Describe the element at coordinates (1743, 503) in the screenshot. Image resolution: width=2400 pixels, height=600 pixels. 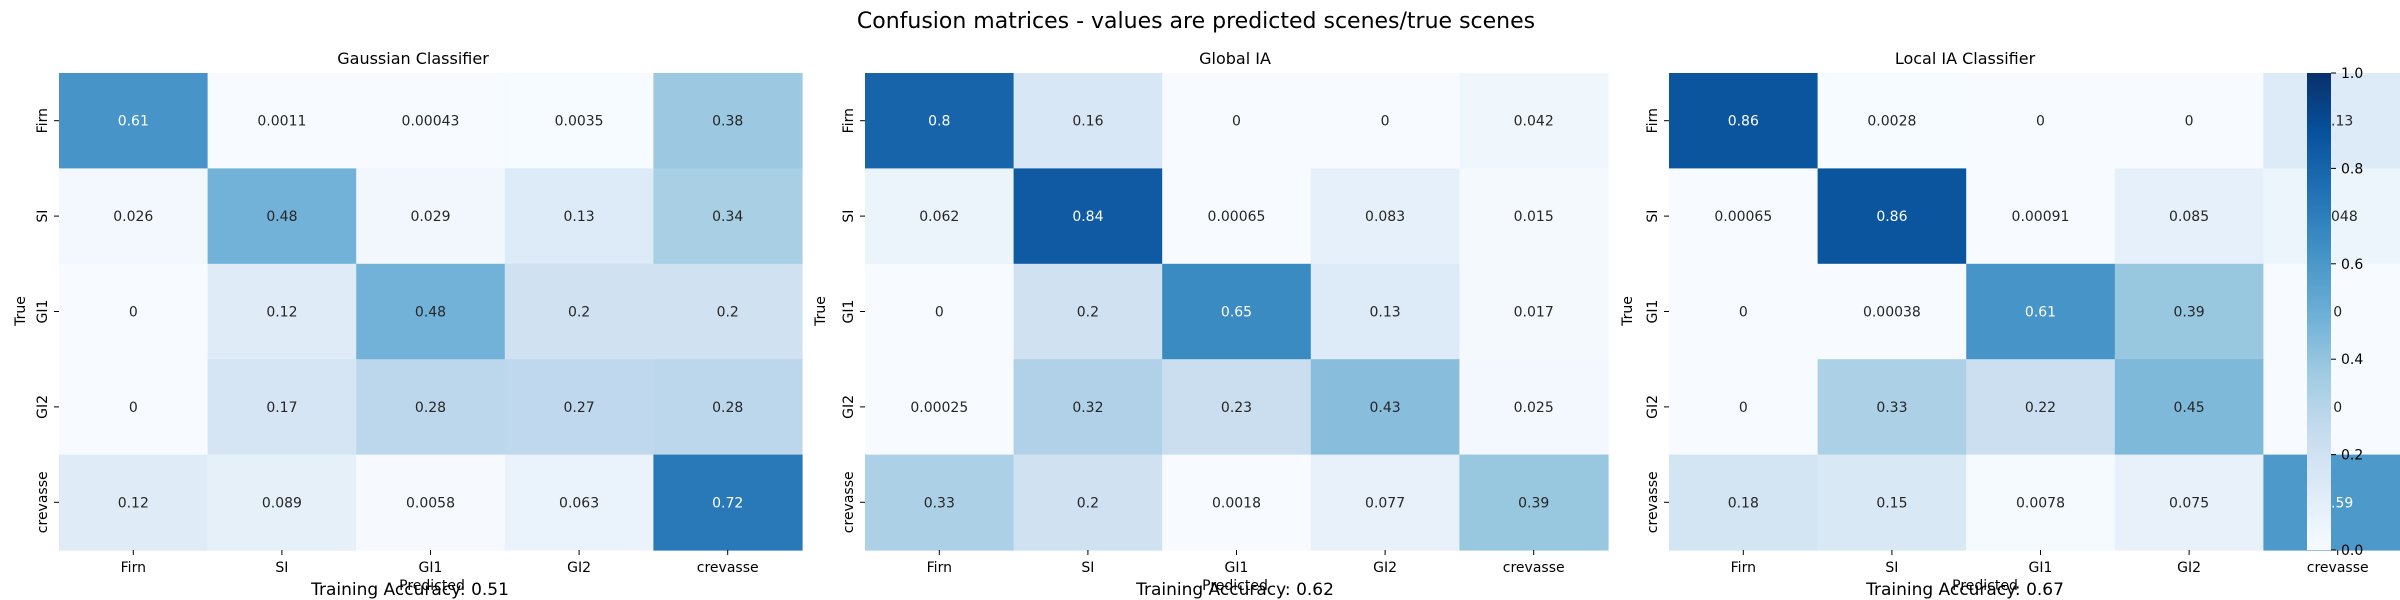
I see `cell-value-label: 0.18` at that location.